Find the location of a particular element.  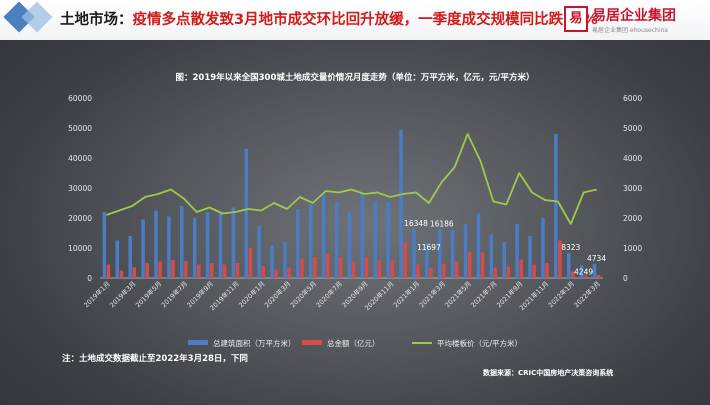

data-label: 4249 is located at coordinates (583, 271).